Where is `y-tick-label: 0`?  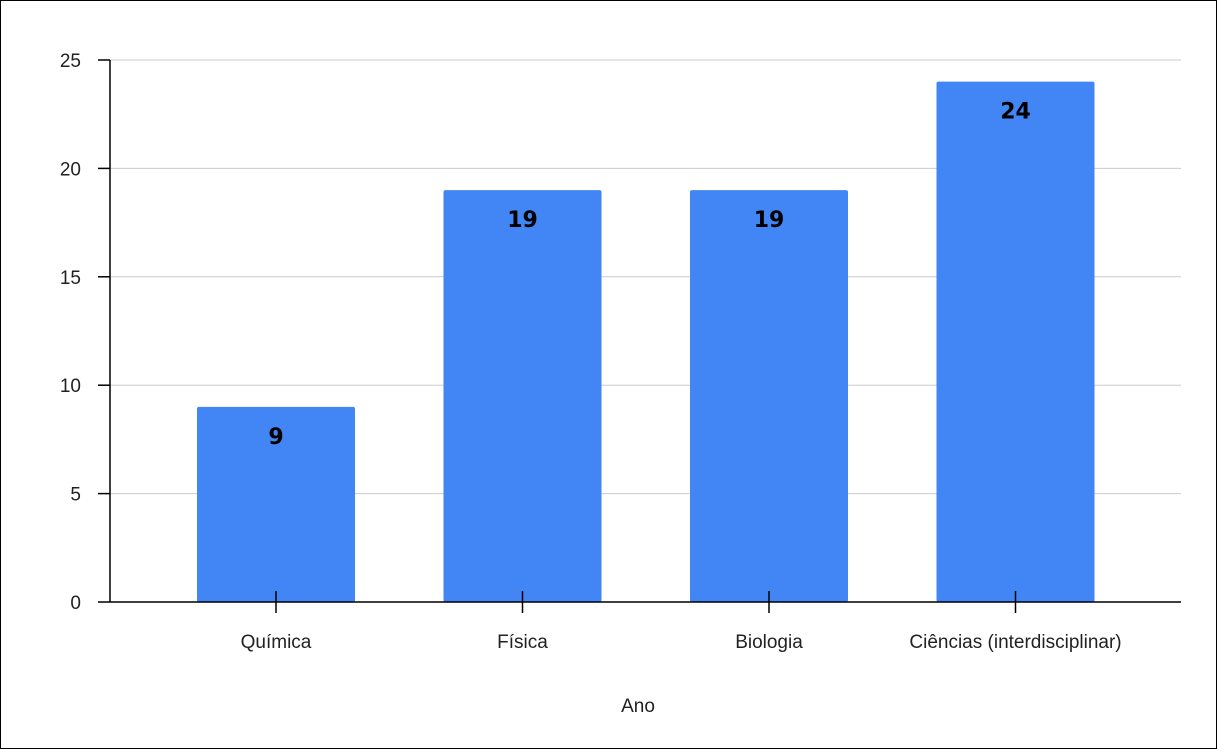 y-tick-label: 0 is located at coordinates (75, 603).